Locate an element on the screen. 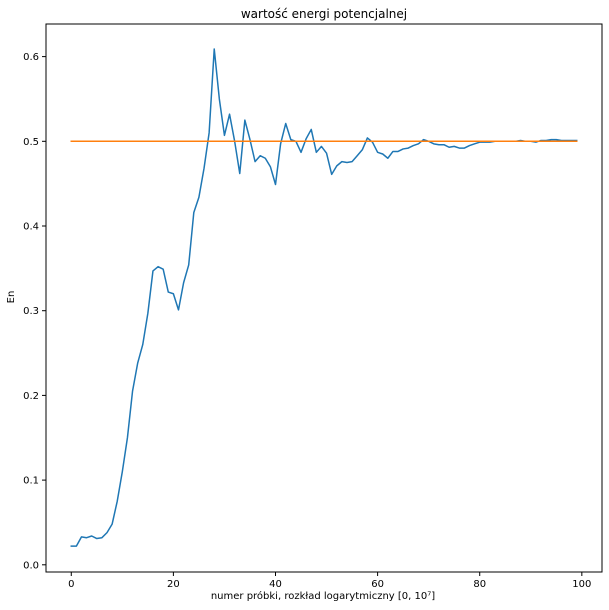 This screenshot has width=609, height=610. y-tick-label: 0.4 is located at coordinates (31, 227).